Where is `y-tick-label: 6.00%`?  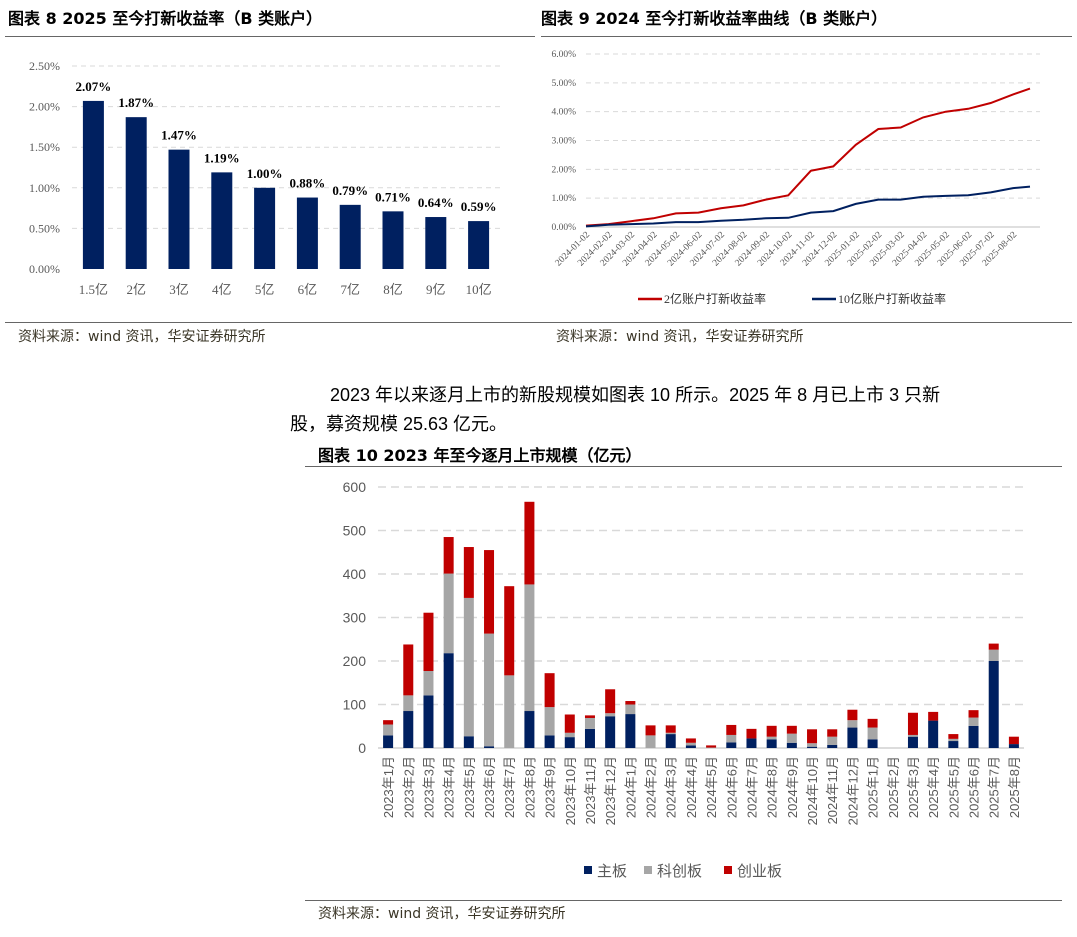
y-tick-label: 6.00% is located at coordinates (563, 55).